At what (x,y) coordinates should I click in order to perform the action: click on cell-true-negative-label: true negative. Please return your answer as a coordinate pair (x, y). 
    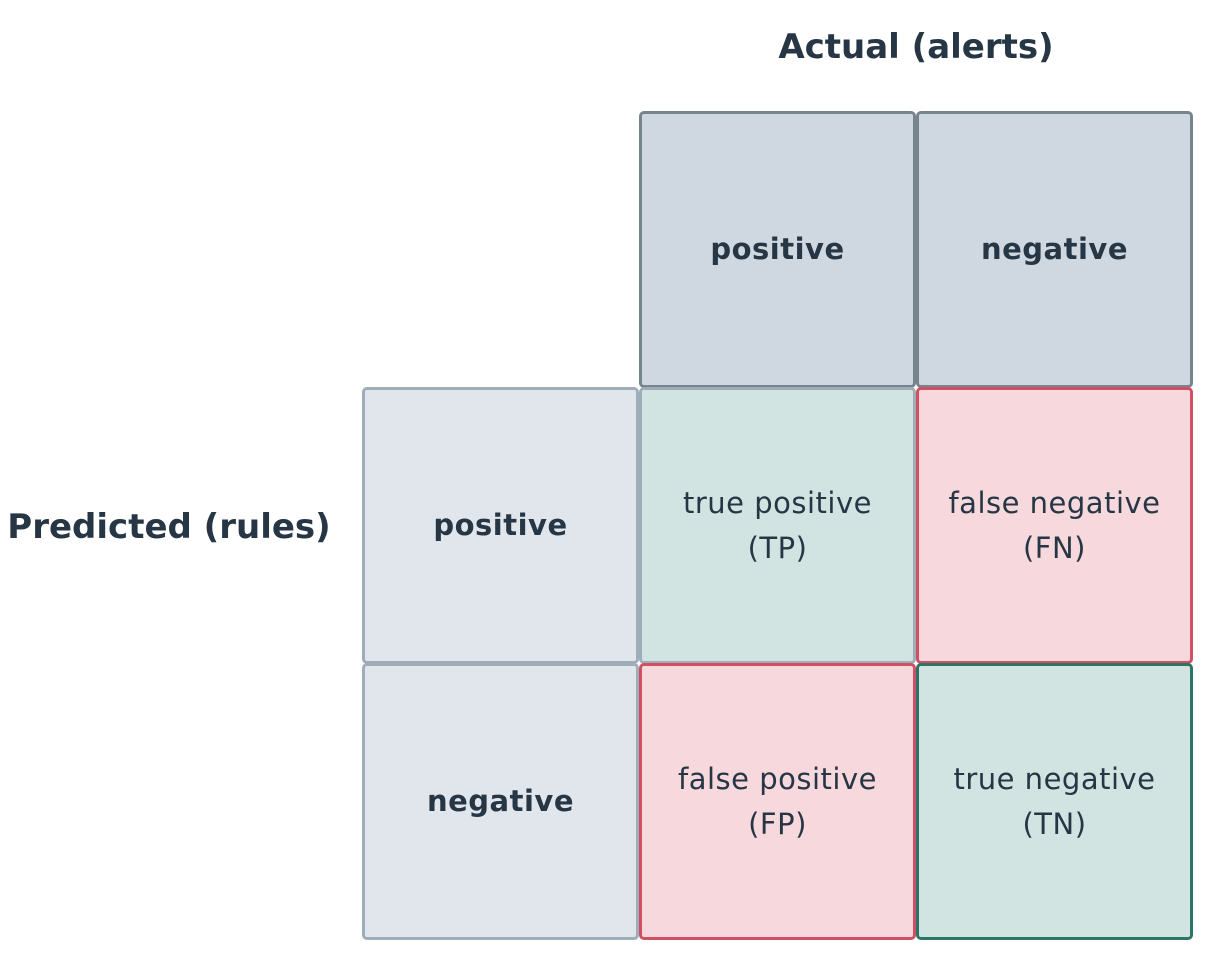
    Looking at the image, I should click on (1054, 778).